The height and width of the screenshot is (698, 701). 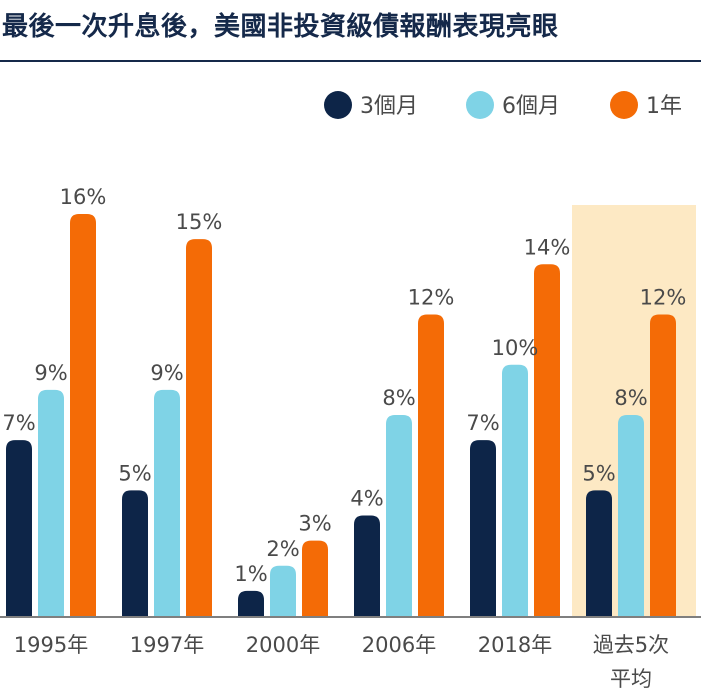 I want to click on category-label-group: 1995年 1997年 2000年 2006年 2018年 過去5次平均, so click(x=341, y=662).